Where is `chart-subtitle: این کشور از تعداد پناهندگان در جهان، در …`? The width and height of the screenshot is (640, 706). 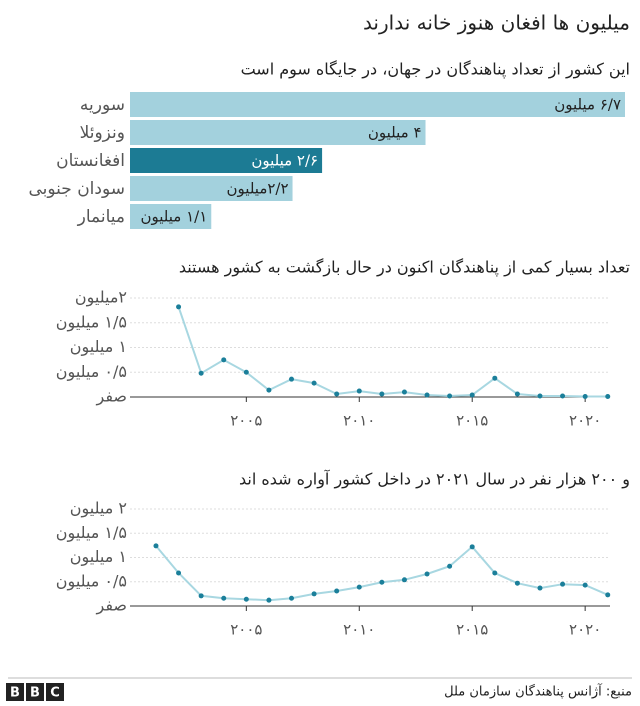 chart-subtitle: این کشور از تعداد پناهندگان در جهان، در … is located at coordinates (435, 70).